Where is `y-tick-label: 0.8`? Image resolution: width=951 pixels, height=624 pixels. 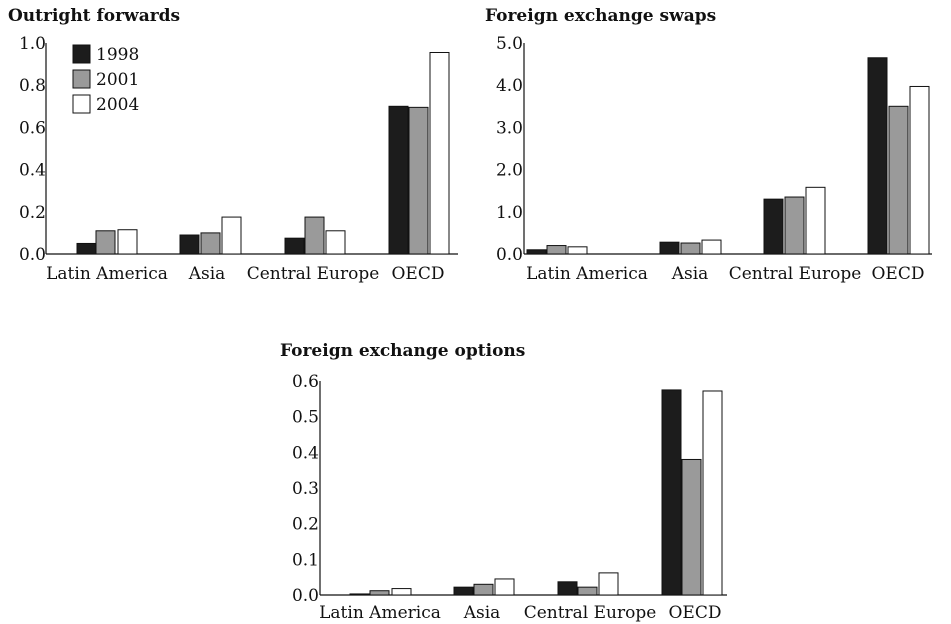
y-tick-label: 0.8 is located at coordinates (32, 86).